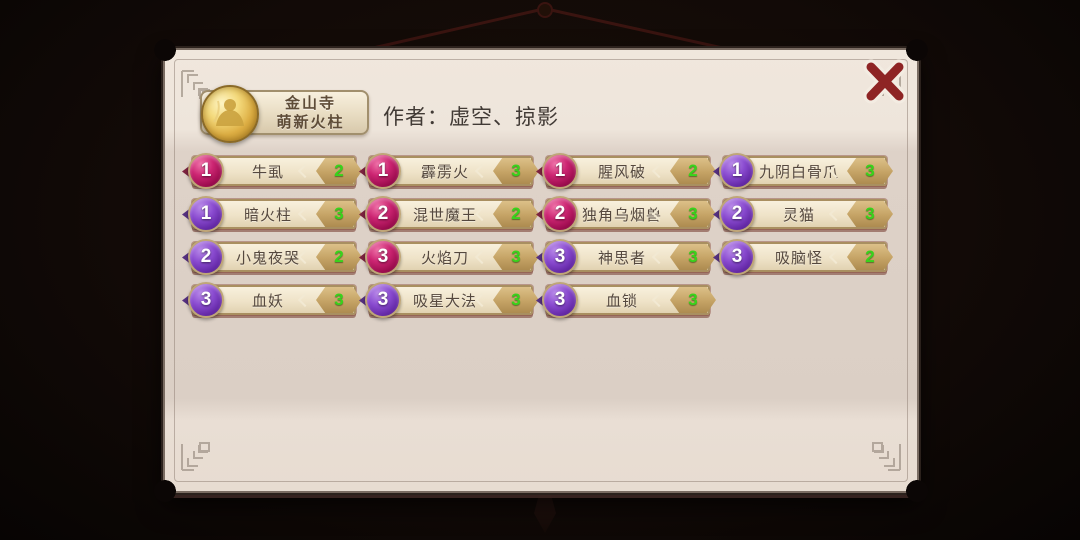 The image size is (1080, 540). Describe the element at coordinates (267, 301) in the screenshot. I see `card-name: 血妖` at that location.